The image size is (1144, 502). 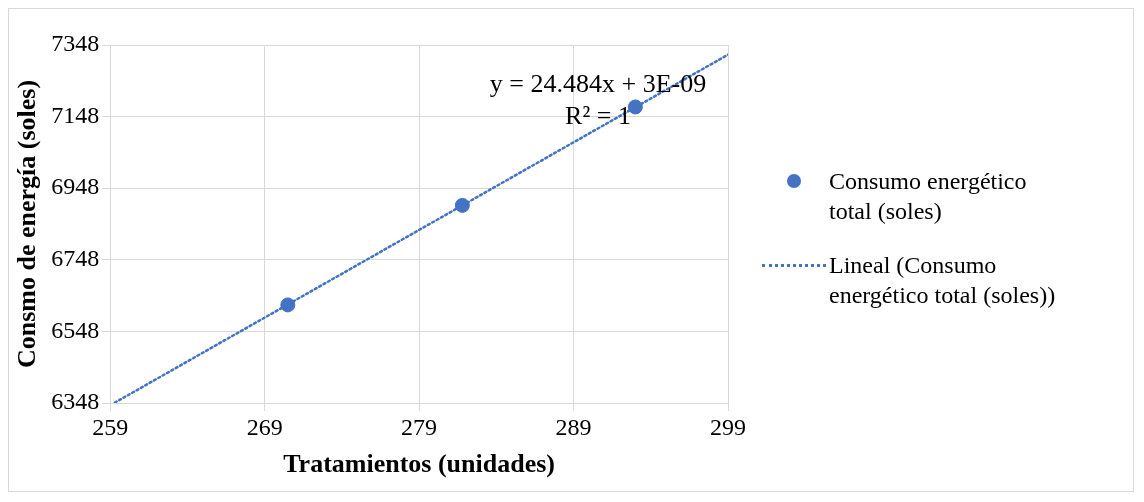 I want to click on y-tick-label: 7148, so click(x=75, y=114).